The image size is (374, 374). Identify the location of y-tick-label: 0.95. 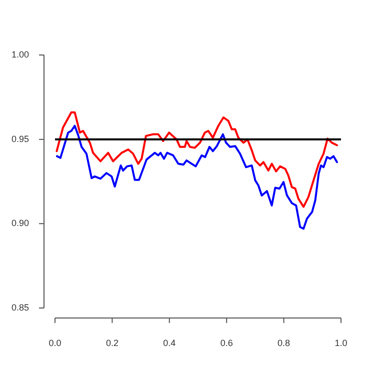
(20, 139).